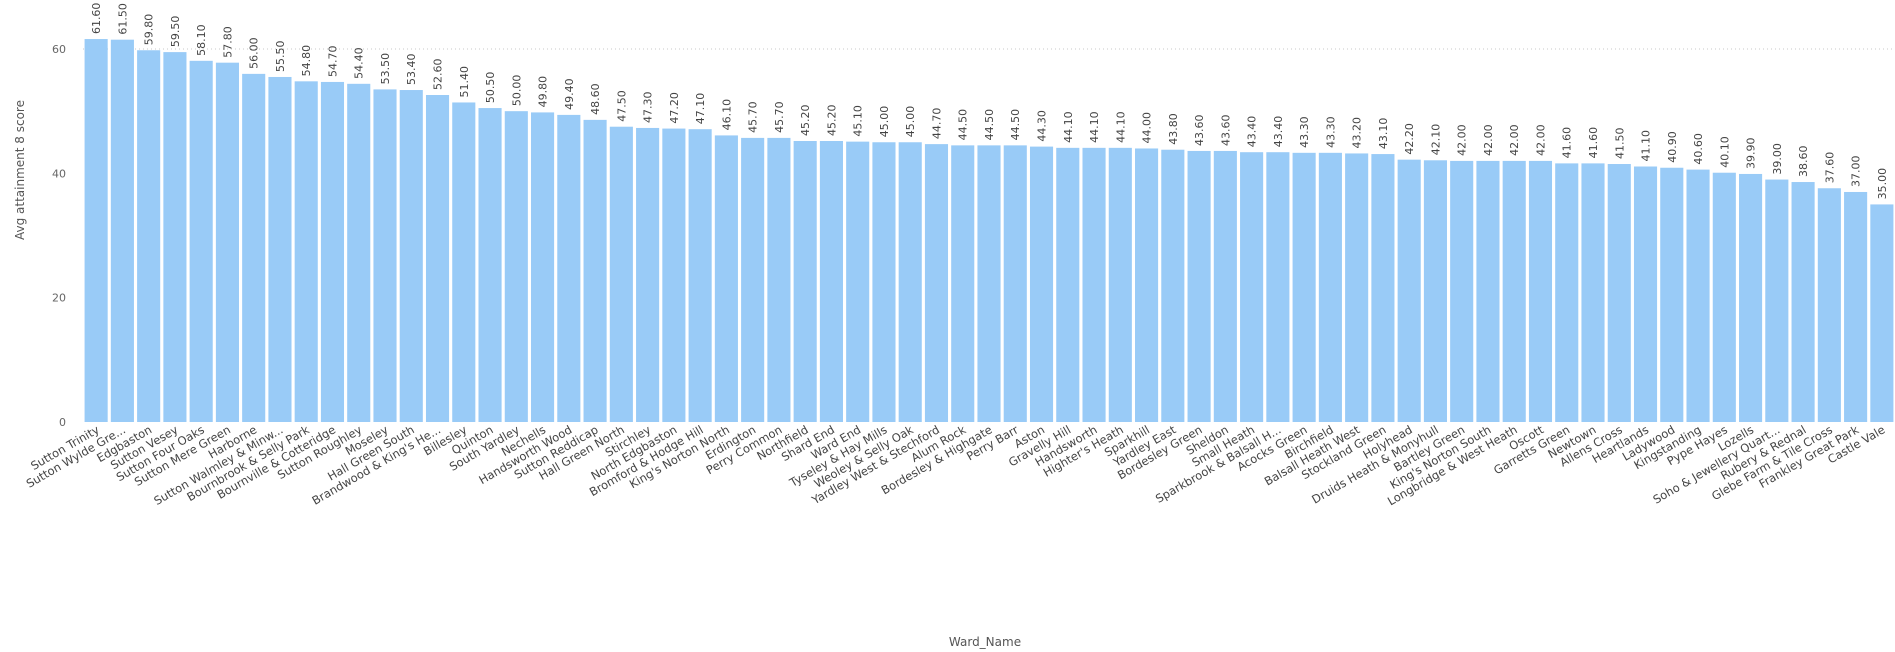  Describe the element at coordinates (858, 121) in the screenshot. I see `data-label: 45.10` at that location.